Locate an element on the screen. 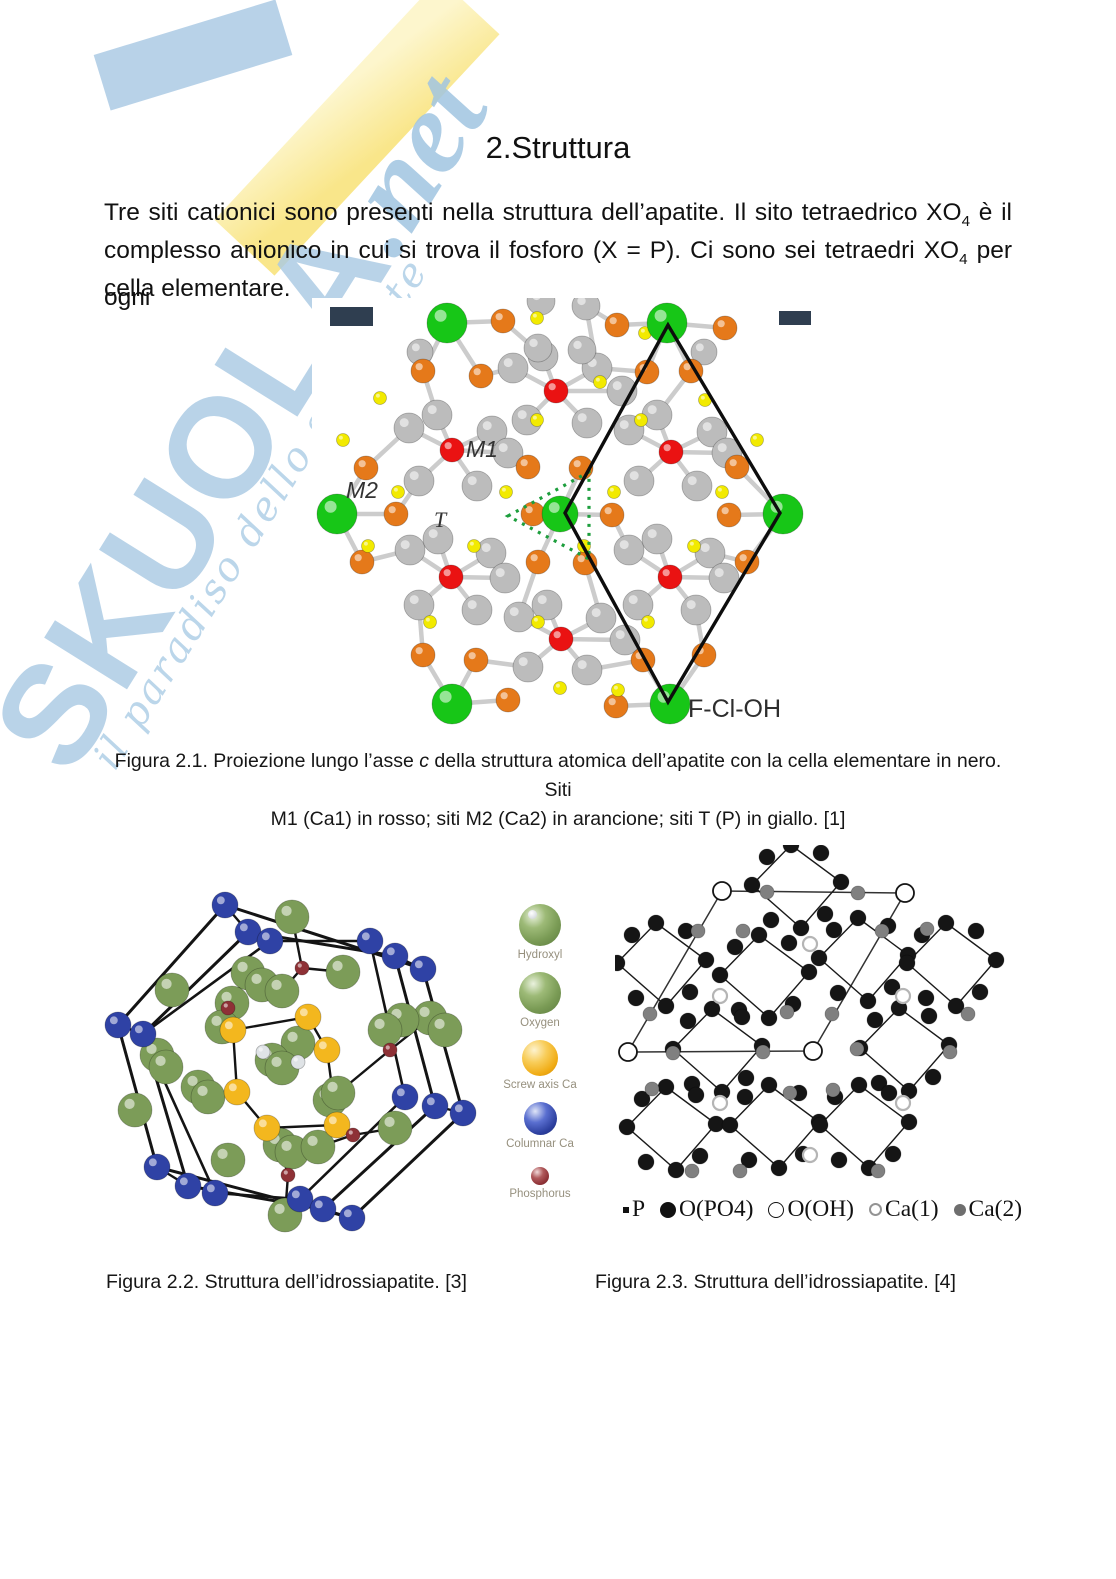 The height and width of the screenshot is (1579, 1116). legend-label: P is located at coordinates (638, 1209).